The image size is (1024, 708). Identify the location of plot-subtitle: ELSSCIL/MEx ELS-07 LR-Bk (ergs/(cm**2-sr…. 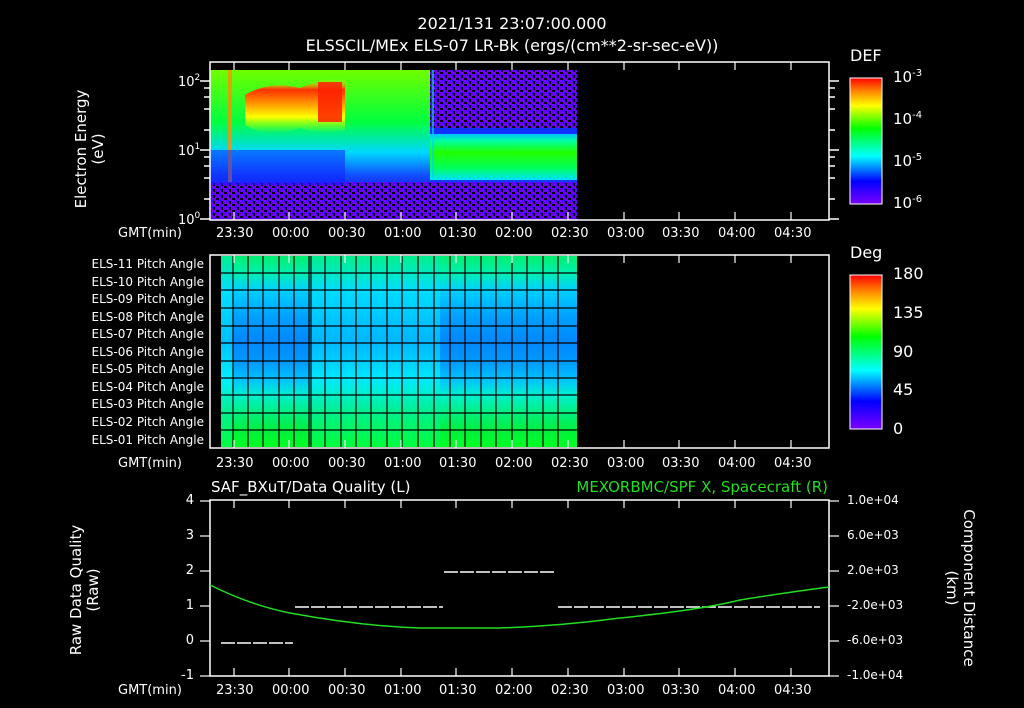
(512, 45).